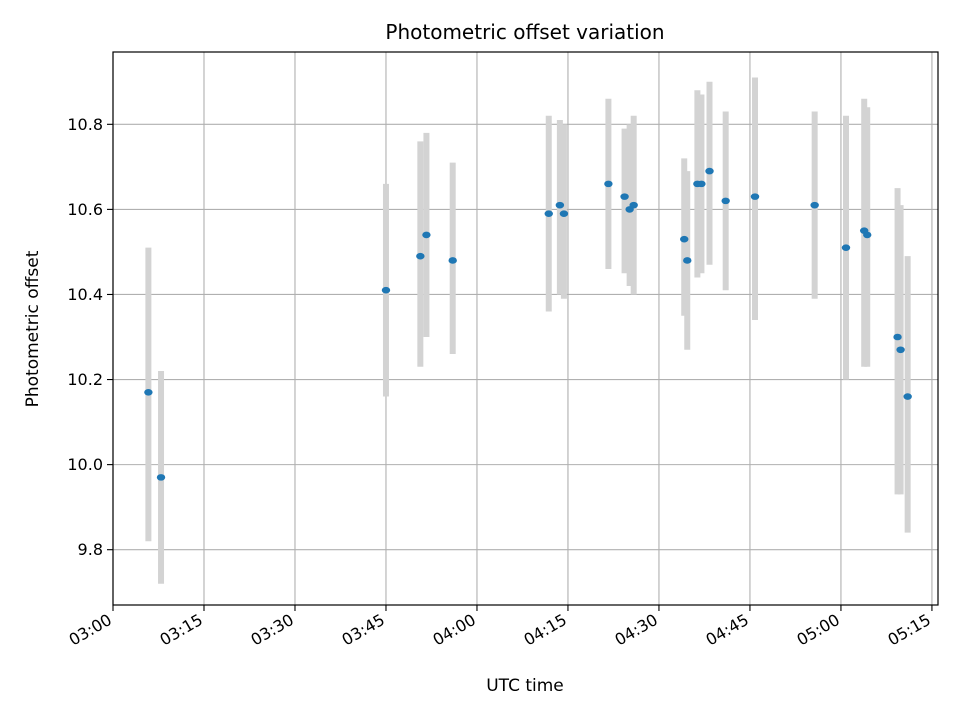 The height and width of the screenshot is (720, 960). Describe the element at coordinates (85, 379) in the screenshot. I see `y-tick-label: 10.2` at that location.